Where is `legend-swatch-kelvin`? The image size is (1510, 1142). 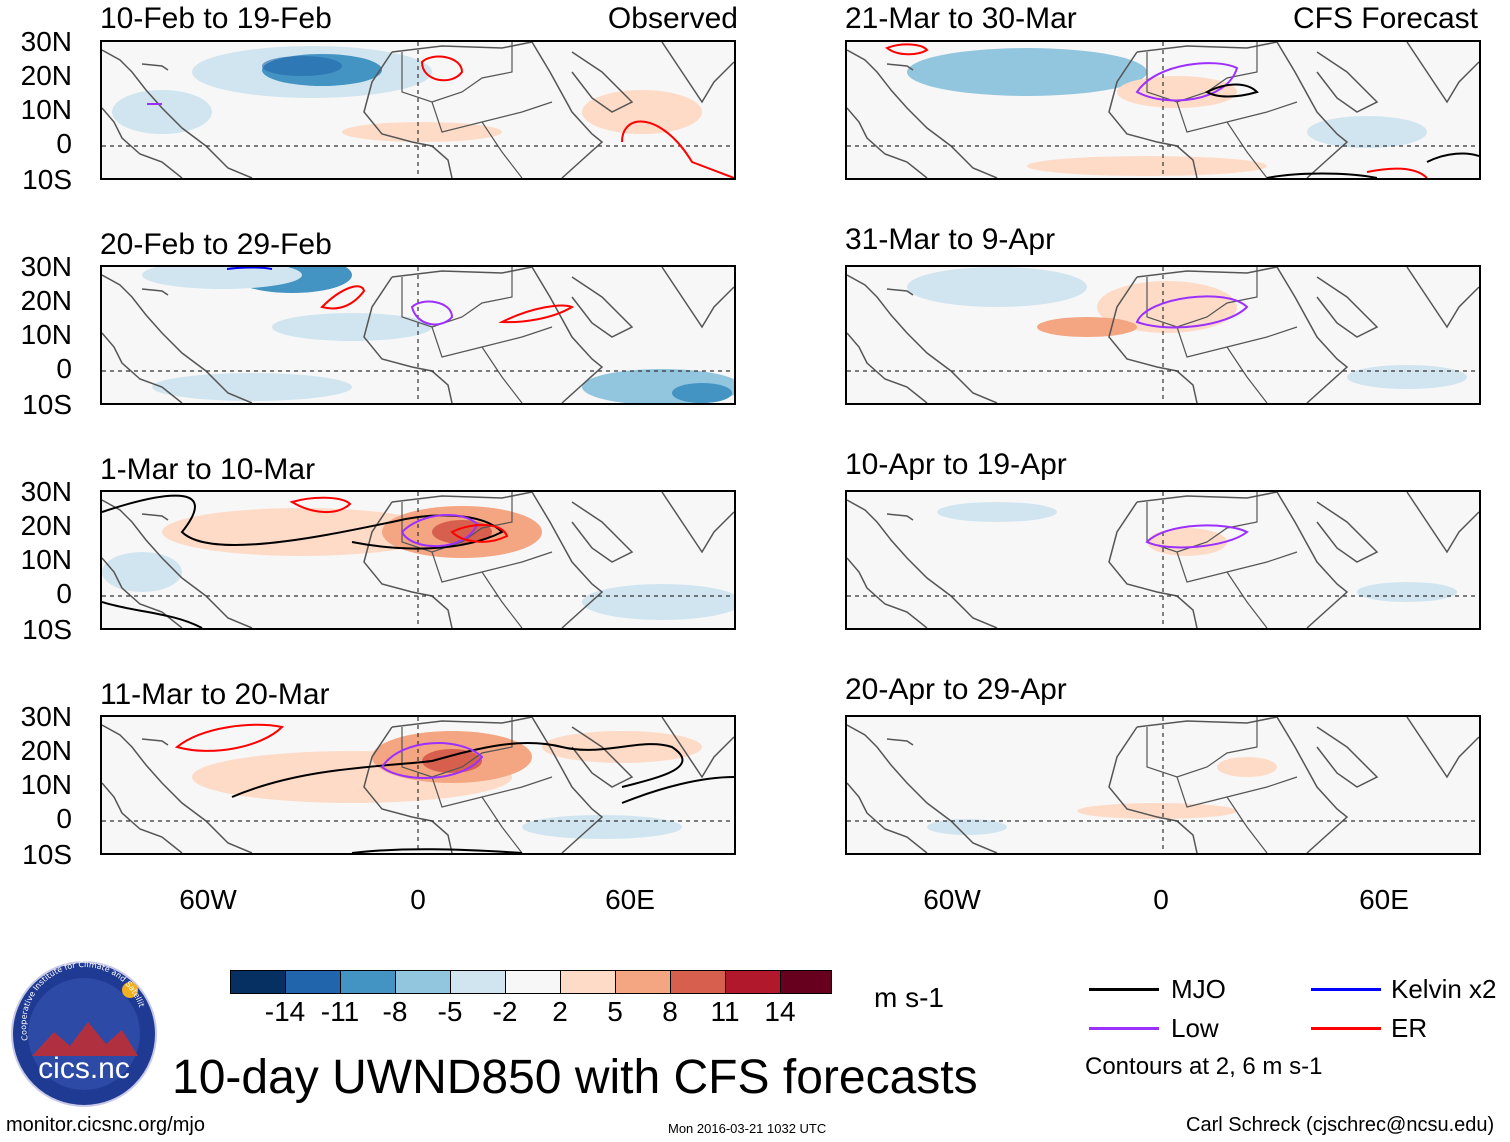
legend-swatch-kelvin is located at coordinates (1346, 989).